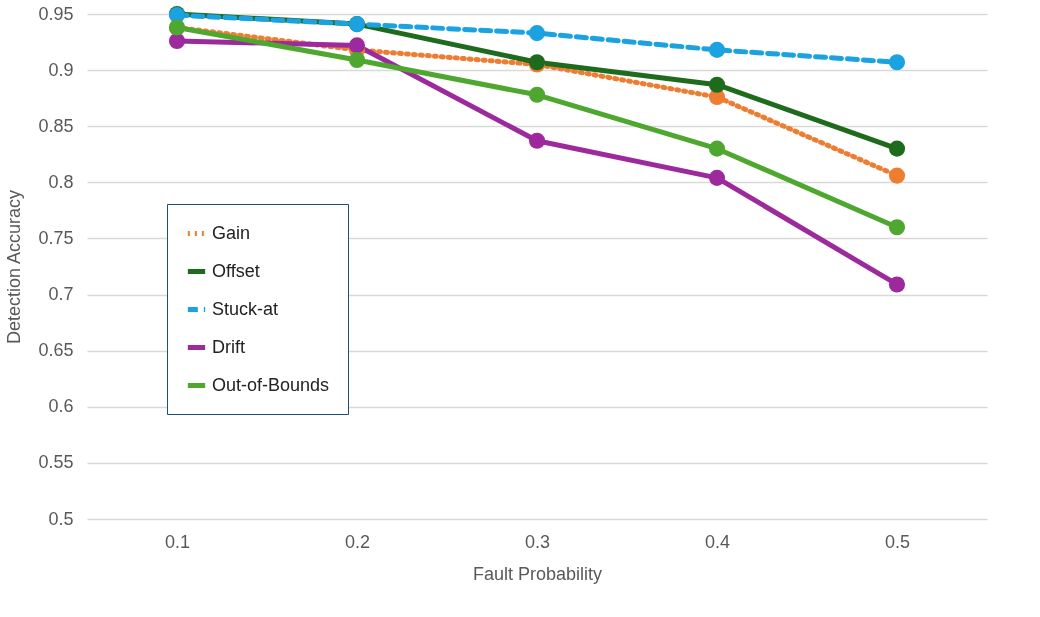 Image resolution: width=1040 pixels, height=617 pixels. I want to click on x-axis-title: Fault Probability, so click(537, 573).